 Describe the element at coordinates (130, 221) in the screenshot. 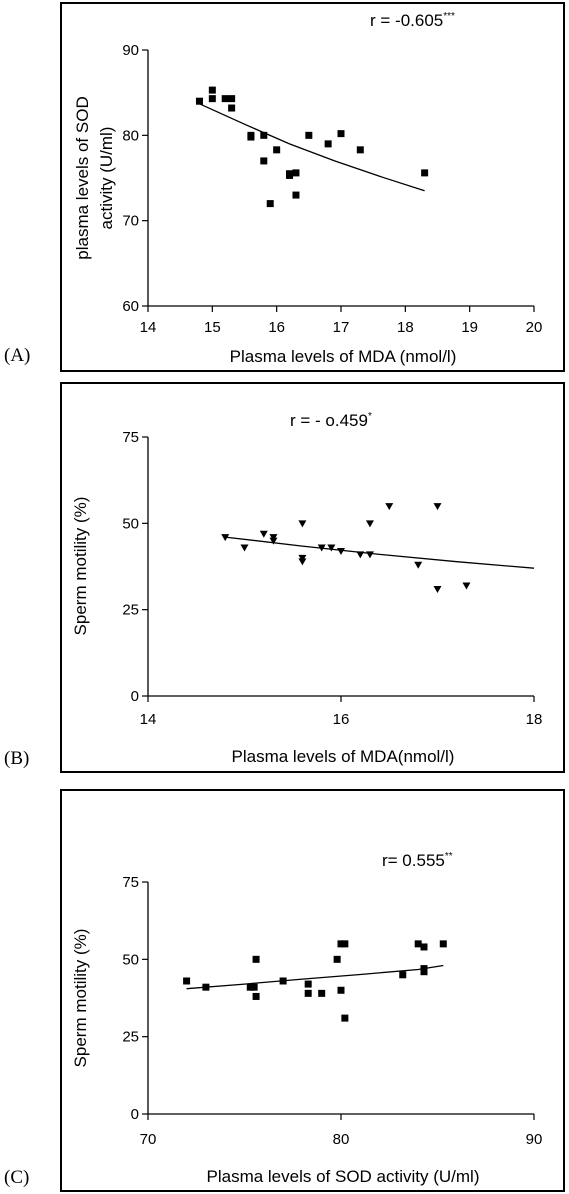

I see `y-tick-label: 70` at that location.